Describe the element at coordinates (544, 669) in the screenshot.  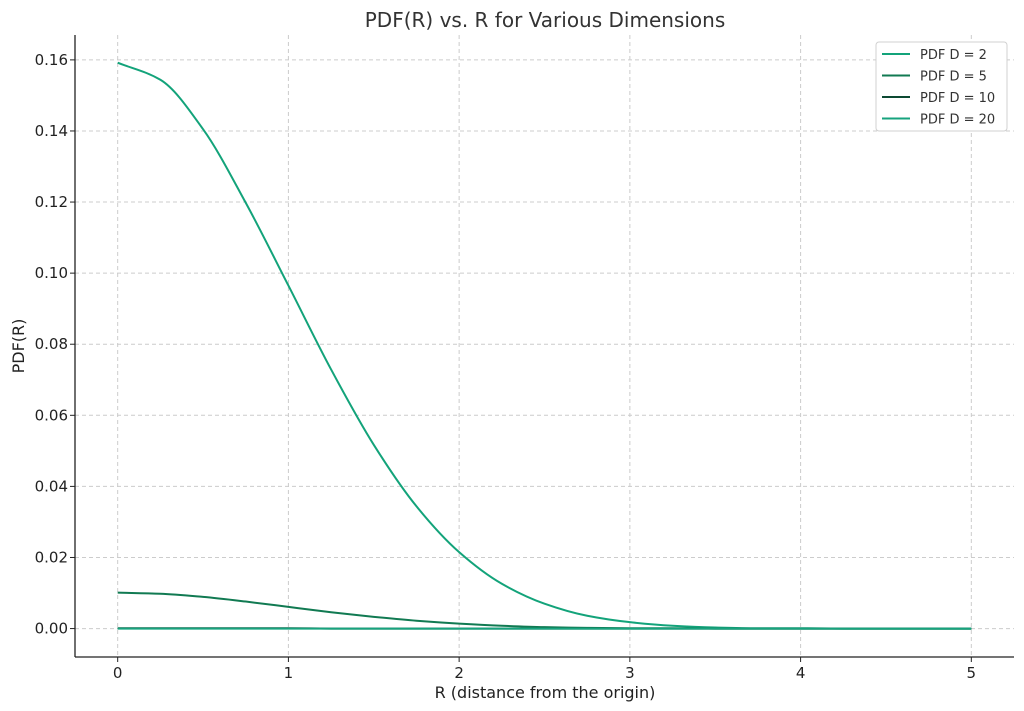
I see `x-axis-ticks: 0 1 2 3 4 5` at that location.